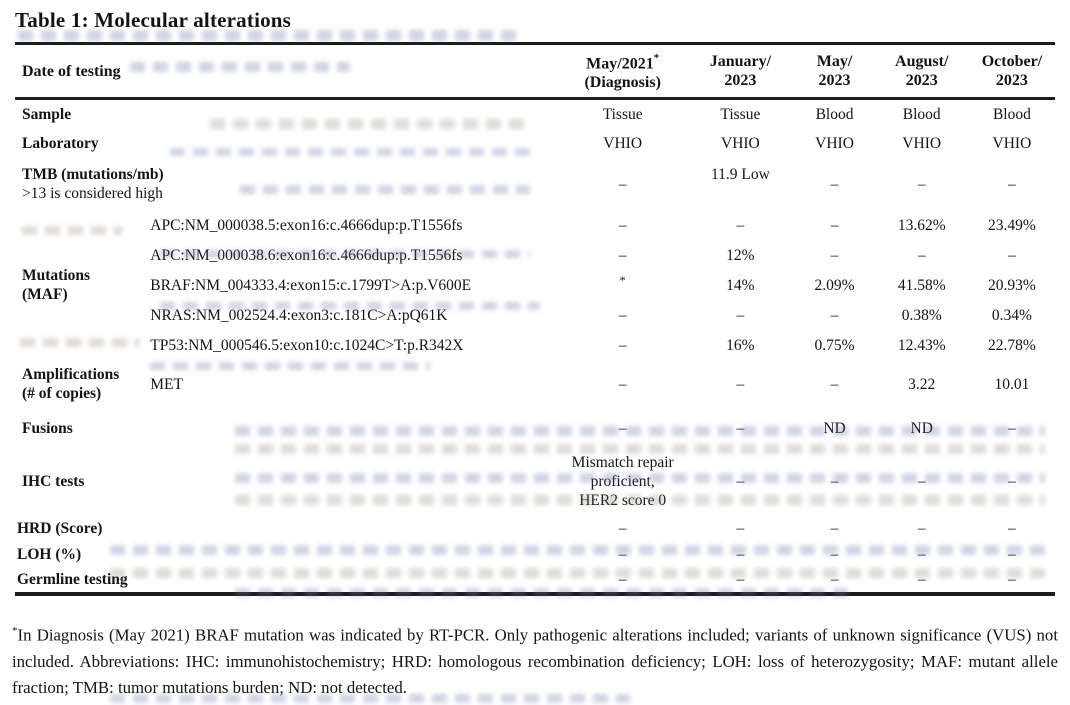 The width and height of the screenshot is (1070, 705). I want to click on cell-value: 0.38%, so click(921, 315).